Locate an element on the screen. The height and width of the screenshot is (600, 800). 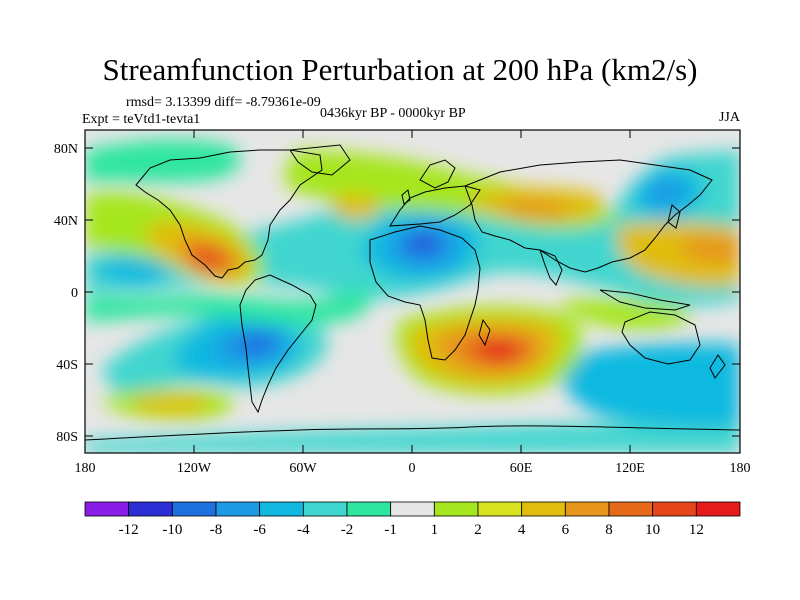
colorbar-label: 2 is located at coordinates (478, 530).